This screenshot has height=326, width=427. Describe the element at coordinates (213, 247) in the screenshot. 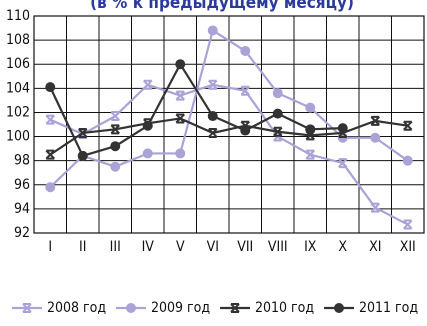

I see `x-tick-label: VI` at that location.